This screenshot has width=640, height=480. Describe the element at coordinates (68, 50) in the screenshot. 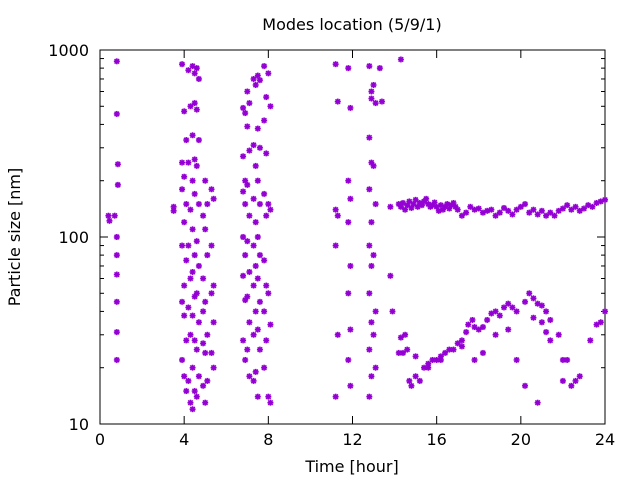

I see `y-tick-label: 1000` at that location.